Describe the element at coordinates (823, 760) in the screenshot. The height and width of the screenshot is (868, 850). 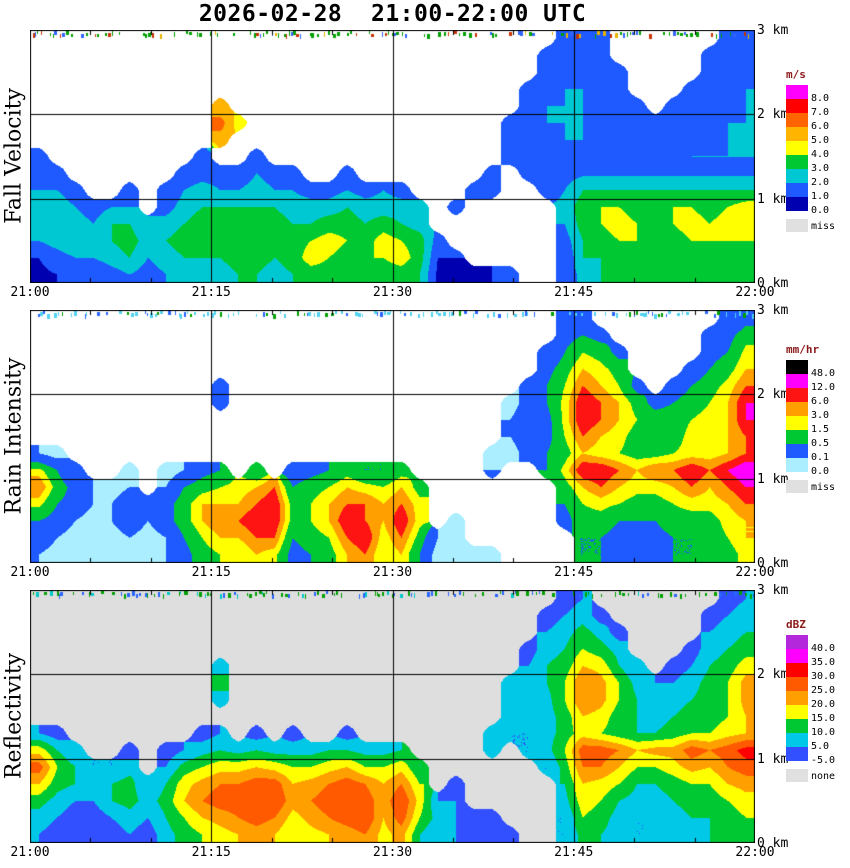
I see `colorbar-tick-label: -5.0` at that location.